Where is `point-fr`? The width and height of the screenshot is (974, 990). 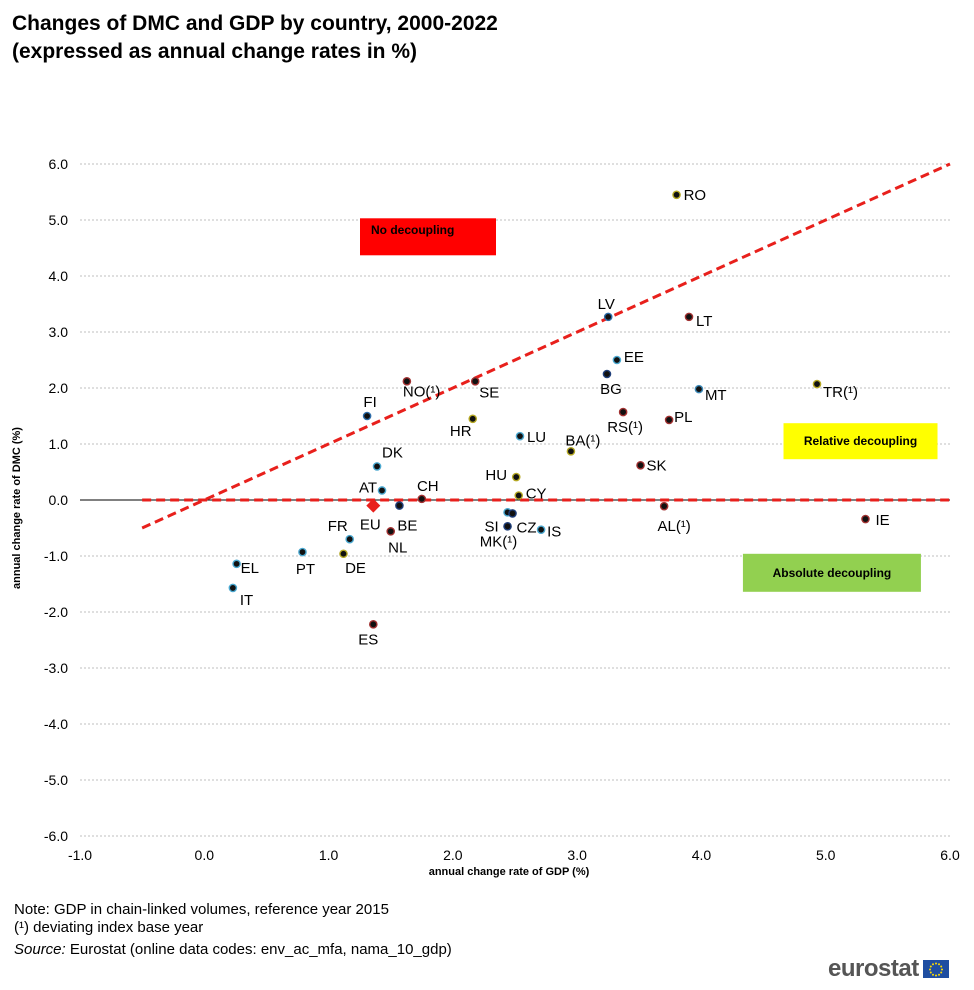
point-fr is located at coordinates (350, 539).